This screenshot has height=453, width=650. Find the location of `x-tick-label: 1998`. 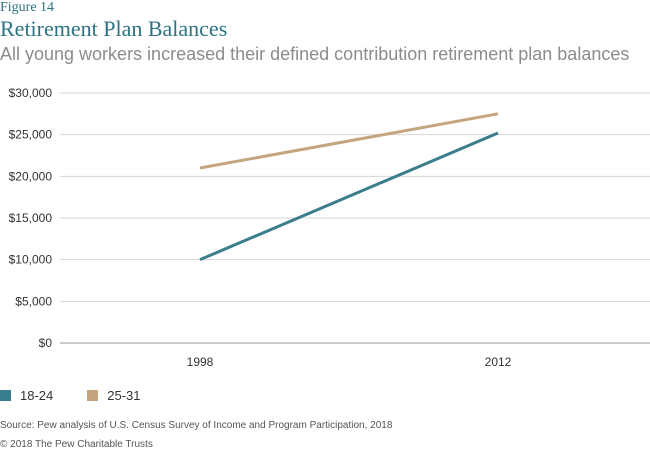

x-tick-label: 1998 is located at coordinates (200, 362).